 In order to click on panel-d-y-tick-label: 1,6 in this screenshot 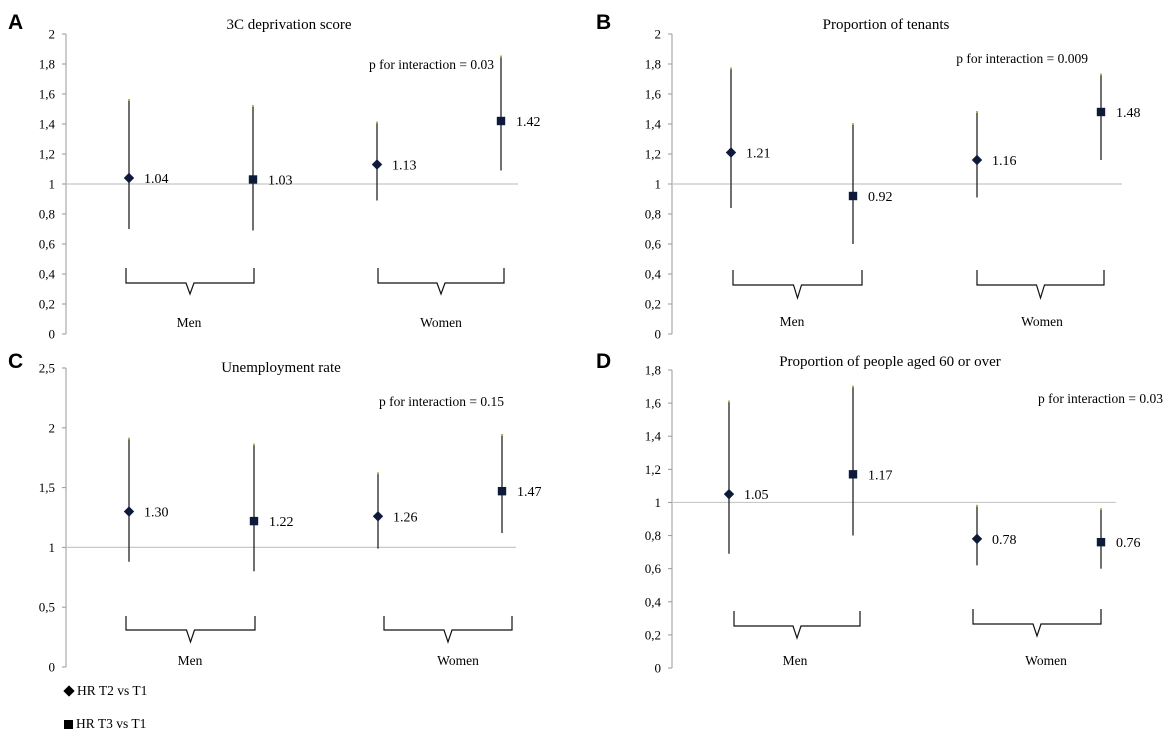, I will do `click(653, 403)`.